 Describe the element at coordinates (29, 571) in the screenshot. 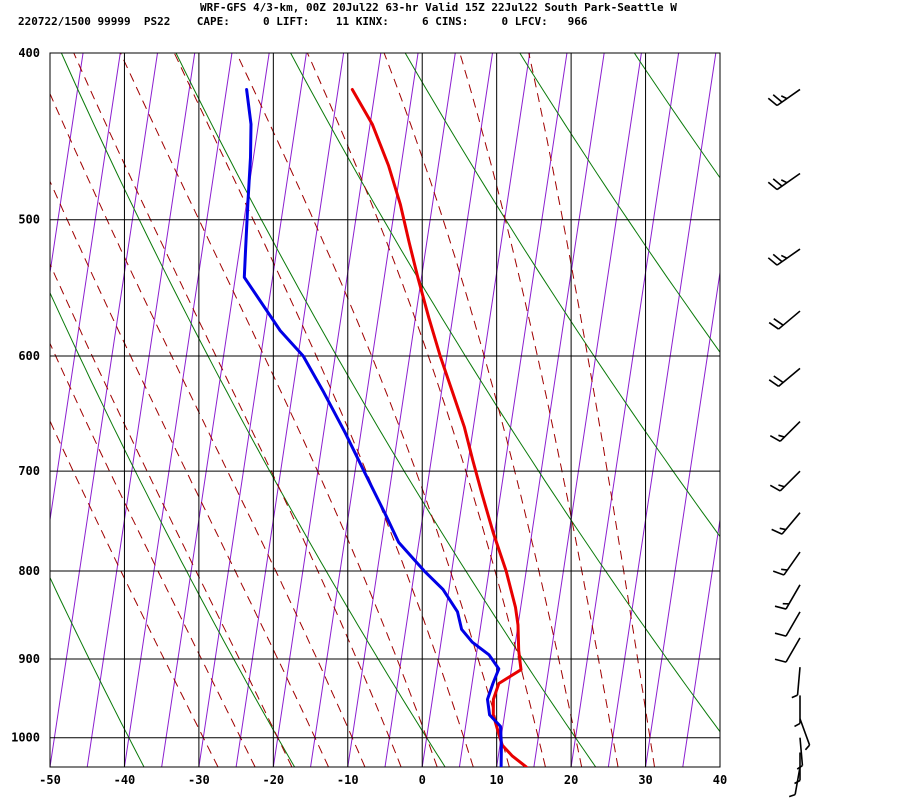

I see `y-tick-label: 800` at that location.